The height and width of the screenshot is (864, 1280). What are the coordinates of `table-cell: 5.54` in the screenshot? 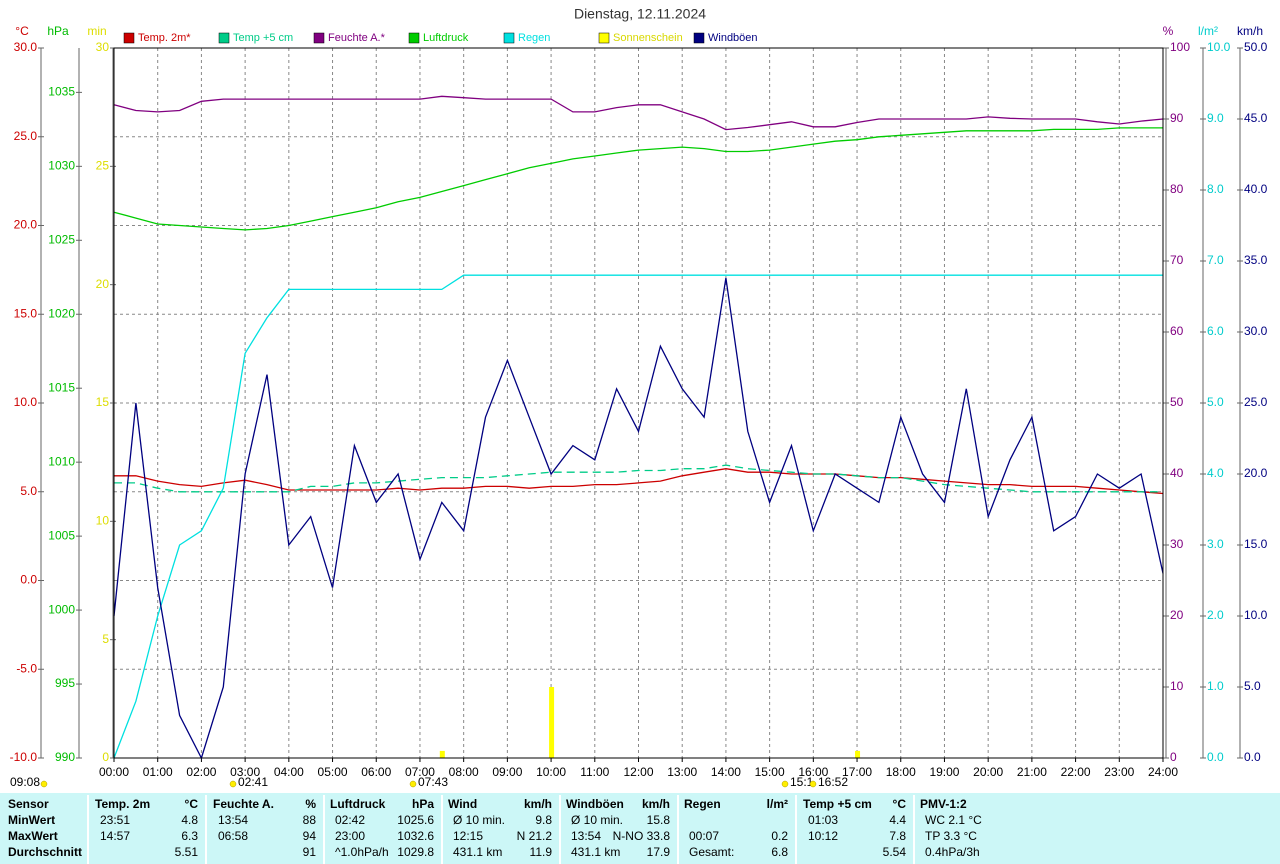 It's located at (895, 852).